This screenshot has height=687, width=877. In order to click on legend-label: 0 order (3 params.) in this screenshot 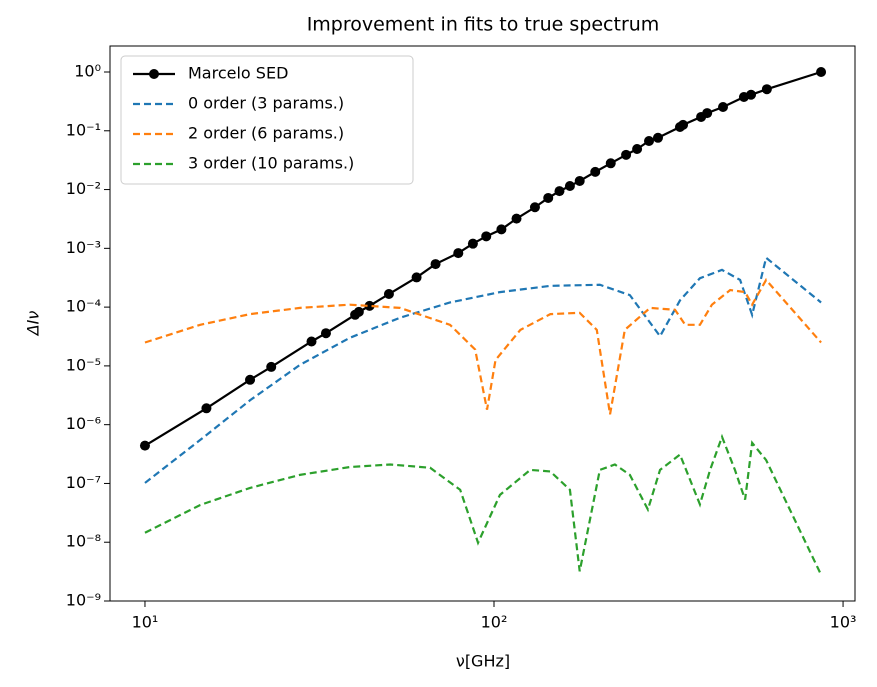, I will do `click(266, 103)`.